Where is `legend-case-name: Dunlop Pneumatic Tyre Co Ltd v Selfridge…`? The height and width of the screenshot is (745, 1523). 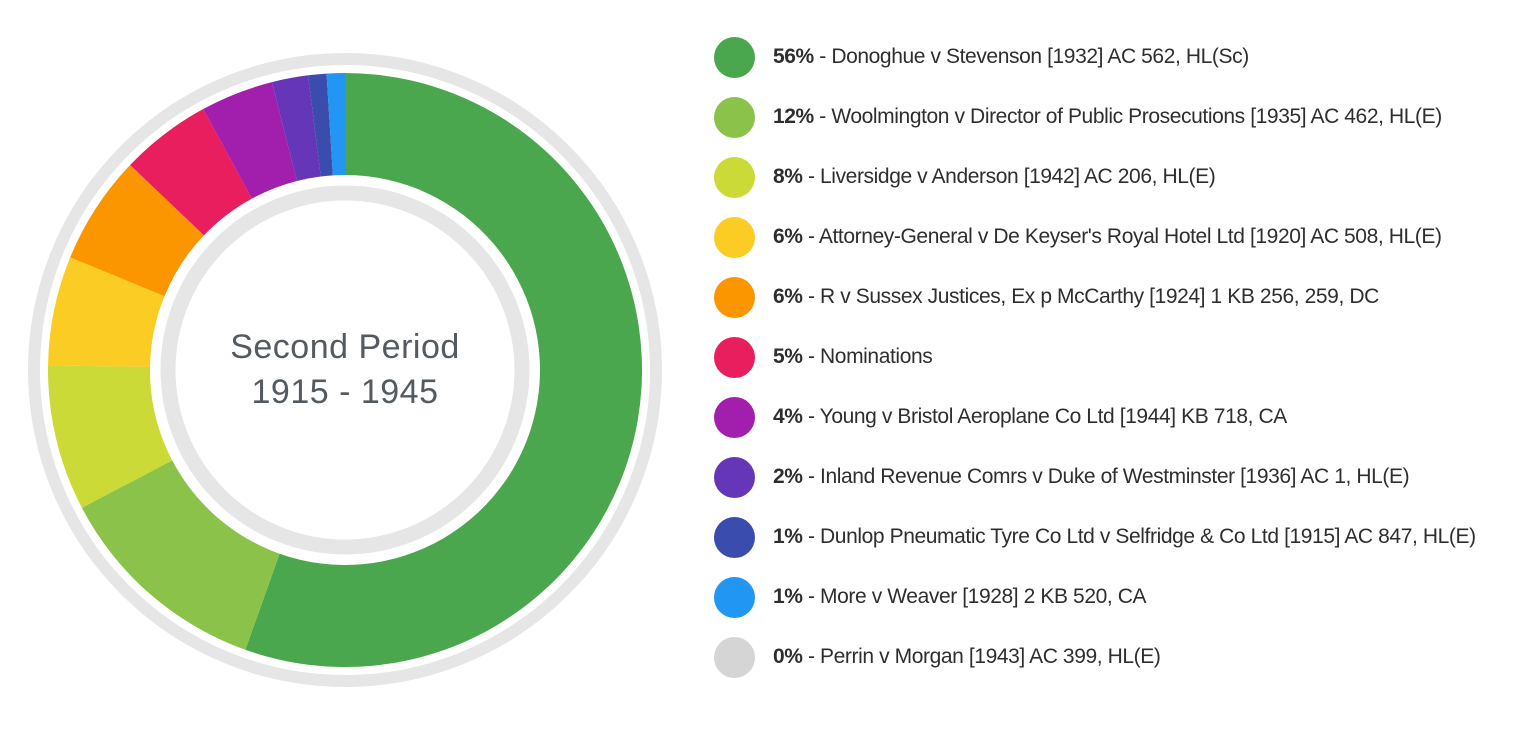 legend-case-name: Dunlop Pneumatic Tyre Co Ltd v Selfridge… is located at coordinates (1148, 536).